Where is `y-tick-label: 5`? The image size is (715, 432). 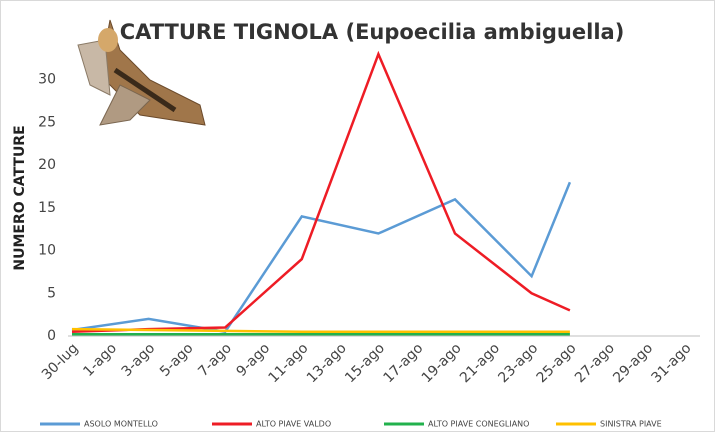 y-tick-label: 5 is located at coordinates (51, 293).